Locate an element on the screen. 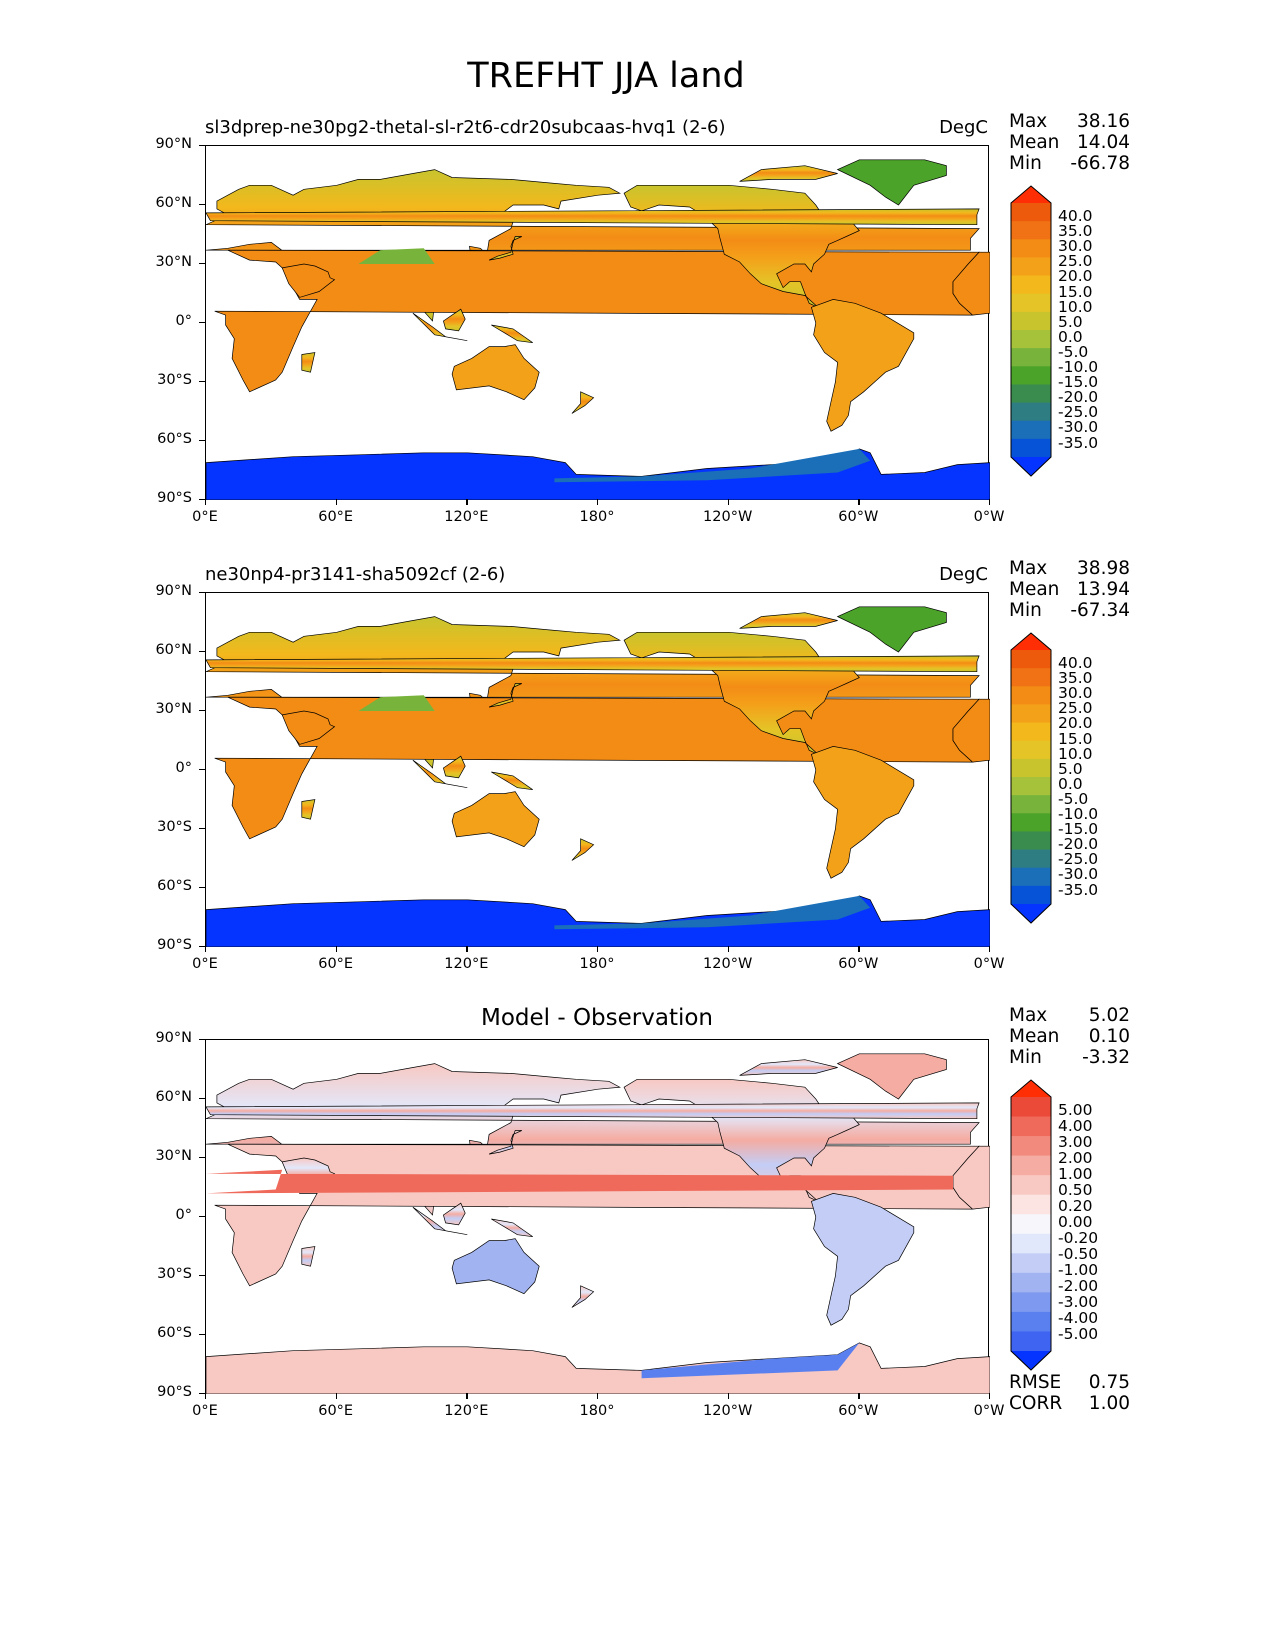  land-greenland is located at coordinates (891, 182).